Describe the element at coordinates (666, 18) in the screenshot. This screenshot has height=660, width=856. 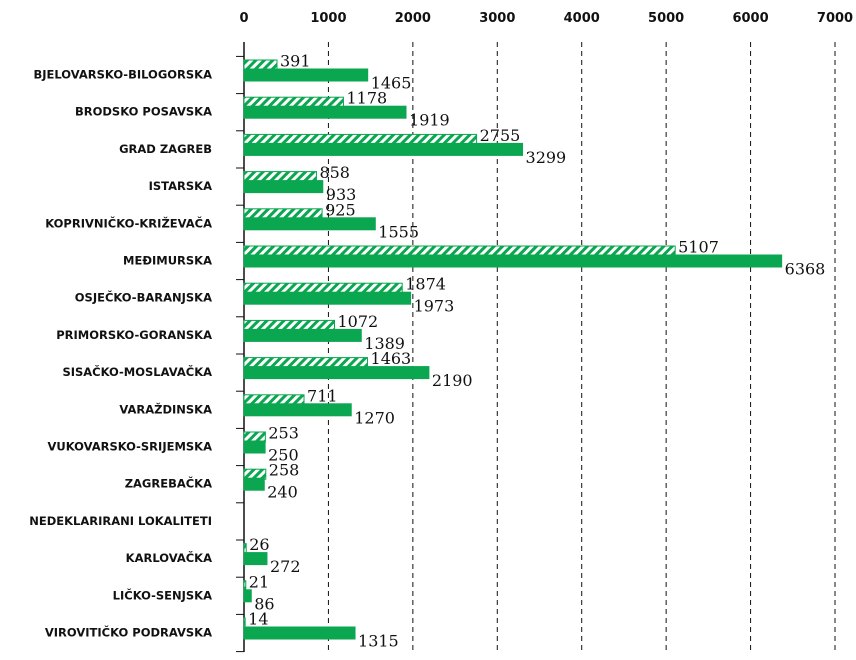
I see `x-tick-label: 5000` at that location.